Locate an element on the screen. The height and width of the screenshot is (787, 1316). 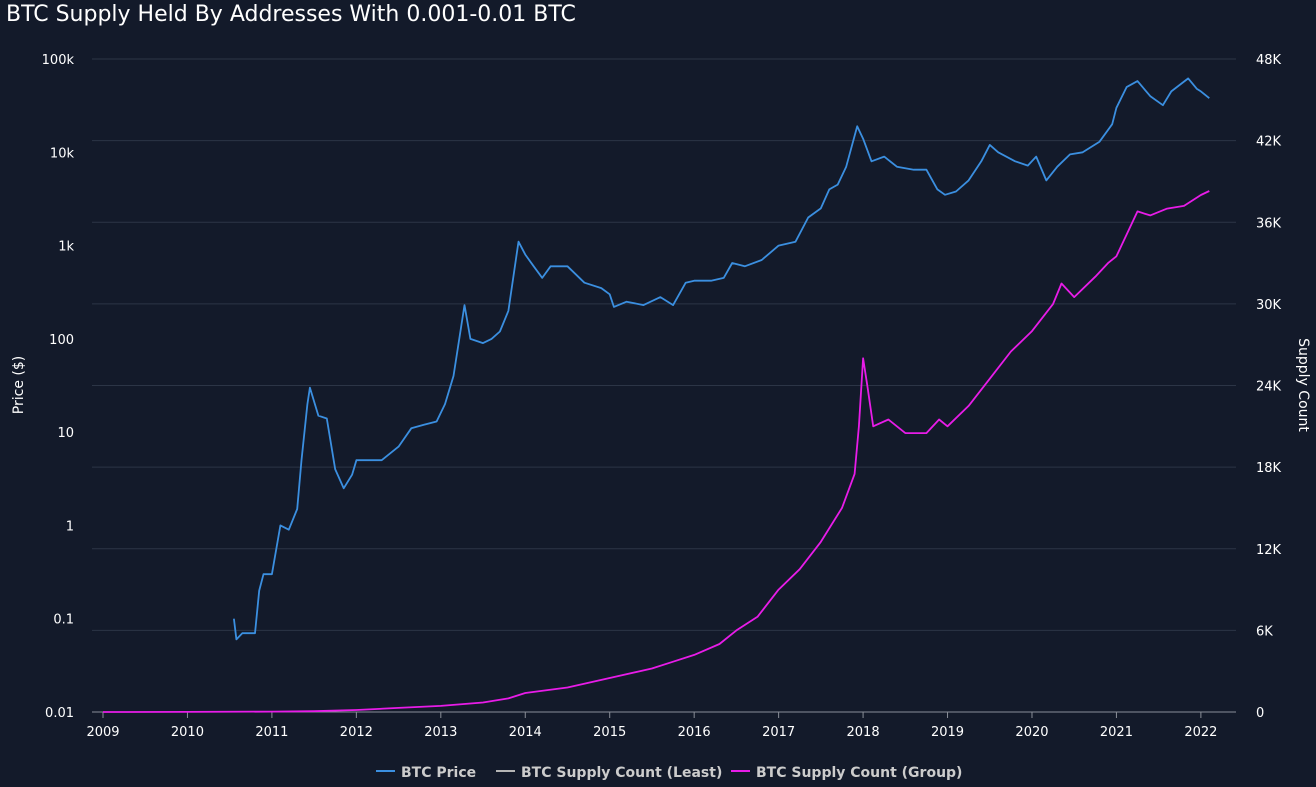
x-tick-label: 2020 is located at coordinates (1031, 732).